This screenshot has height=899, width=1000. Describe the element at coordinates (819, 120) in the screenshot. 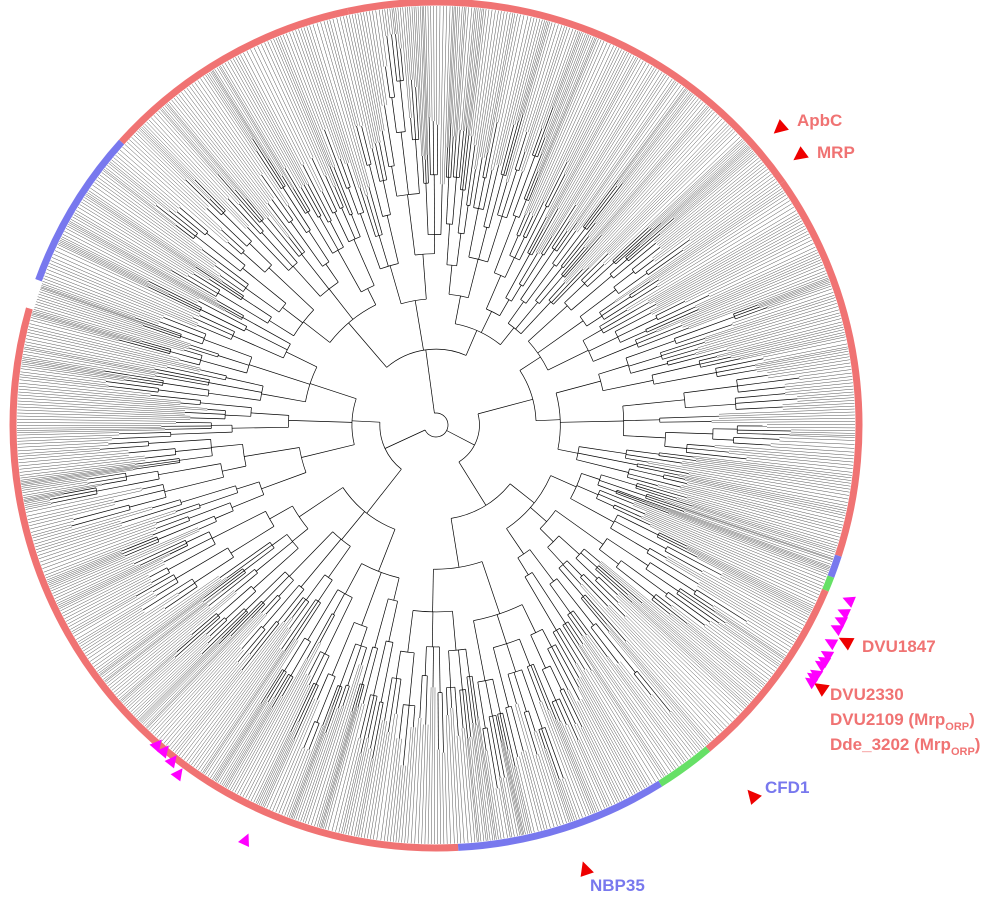

I see `label-apbc: ApbC` at that location.